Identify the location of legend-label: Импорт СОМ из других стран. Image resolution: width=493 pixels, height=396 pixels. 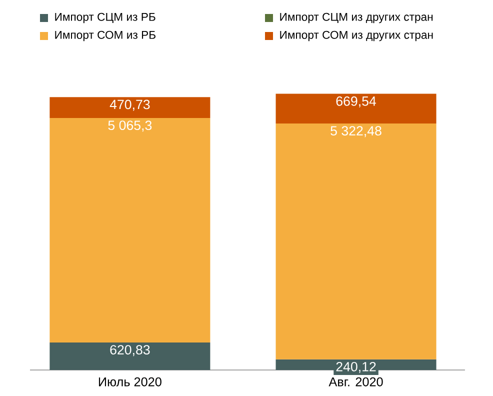
(356, 36).